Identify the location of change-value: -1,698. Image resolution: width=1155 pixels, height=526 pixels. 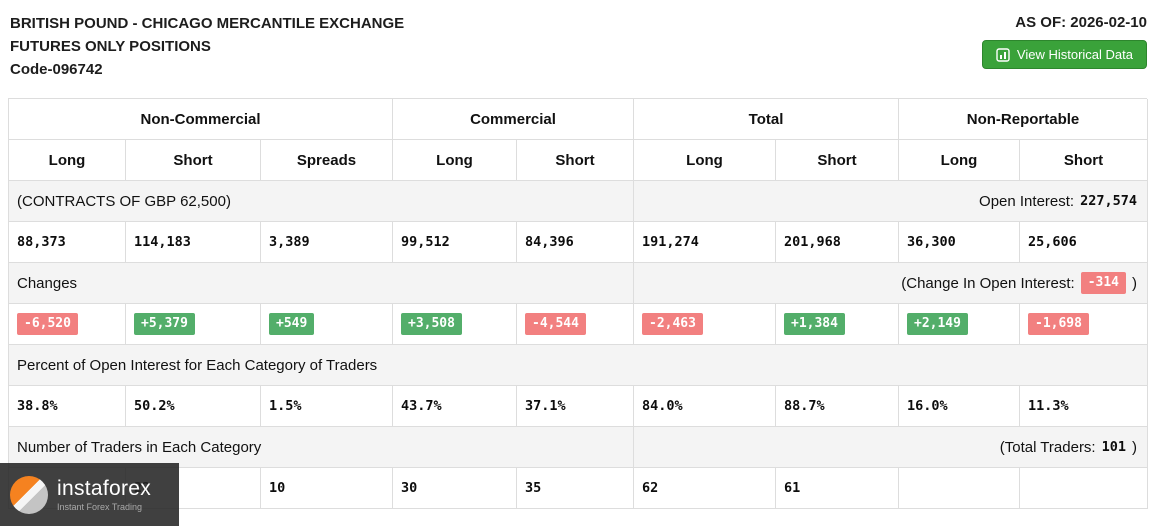
(1058, 324).